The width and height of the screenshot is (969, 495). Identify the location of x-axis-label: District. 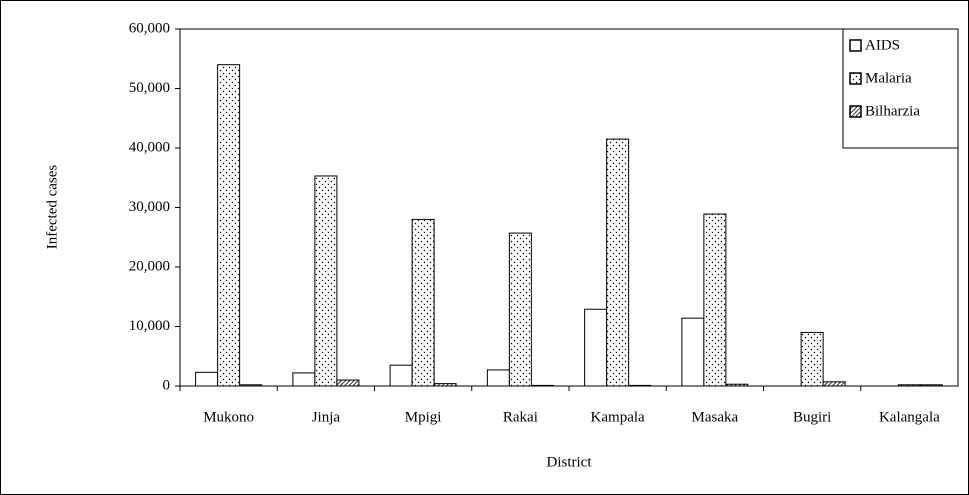
(570, 462).